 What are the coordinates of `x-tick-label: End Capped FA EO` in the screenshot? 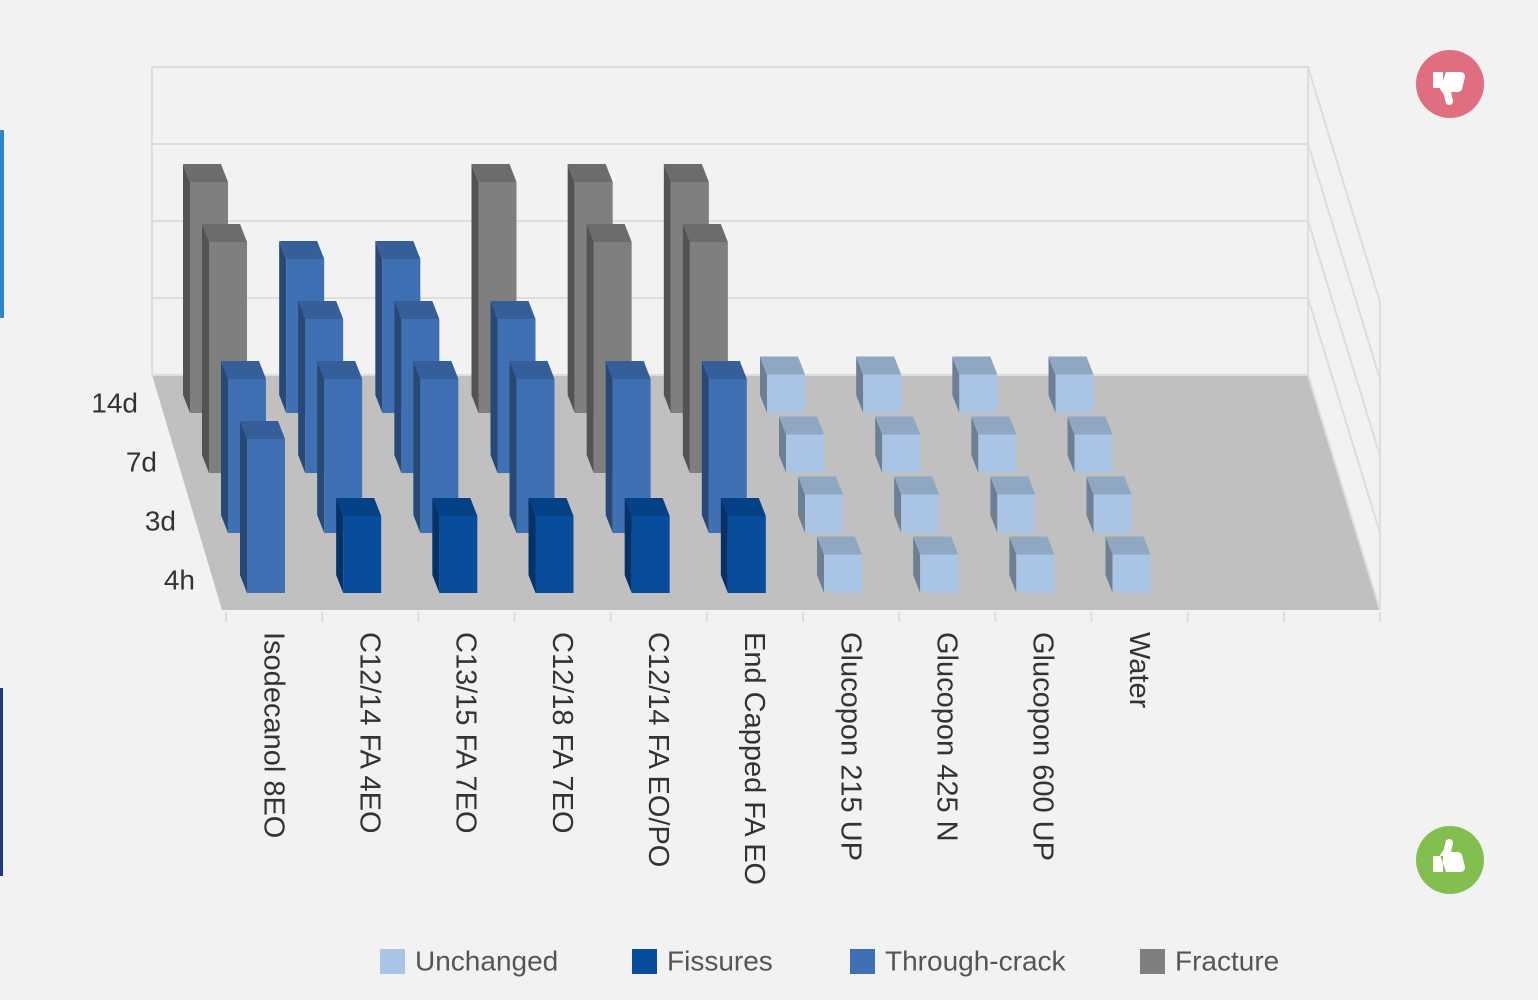 It's located at (754, 758).